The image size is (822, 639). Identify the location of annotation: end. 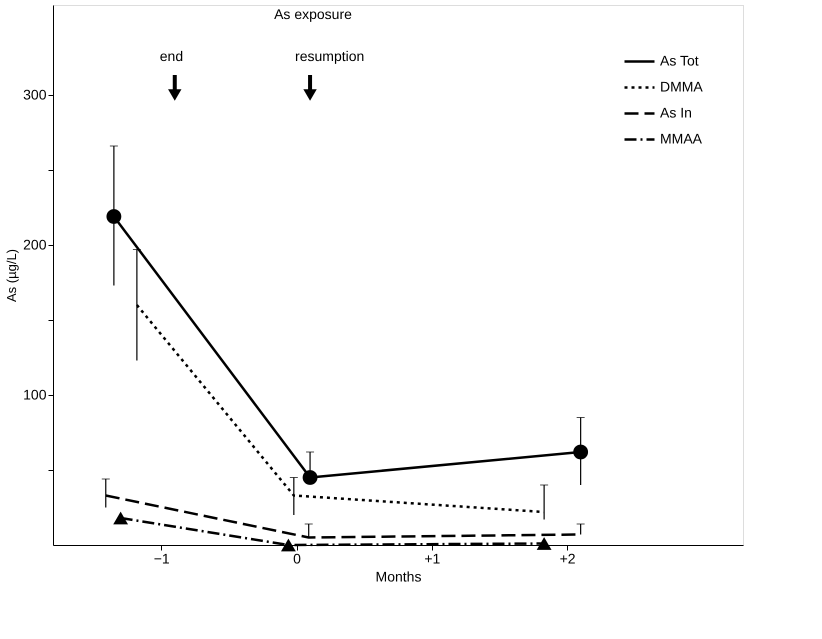
(172, 56).